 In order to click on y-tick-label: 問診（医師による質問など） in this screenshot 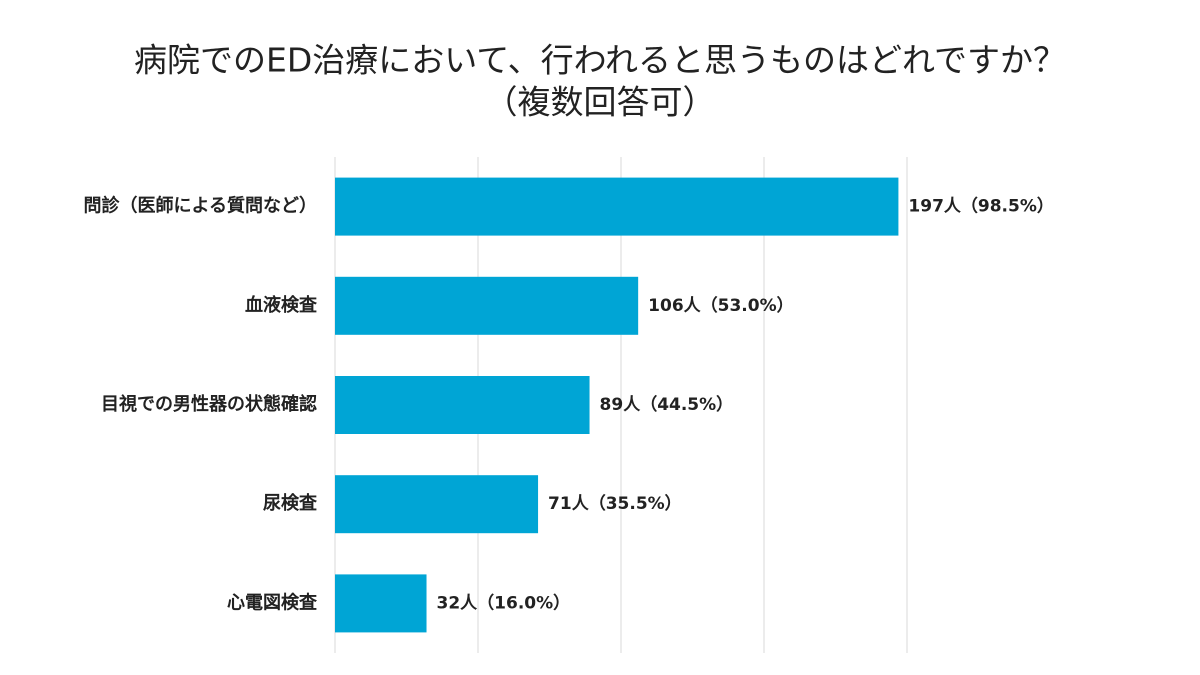, I will do `click(200, 206)`.